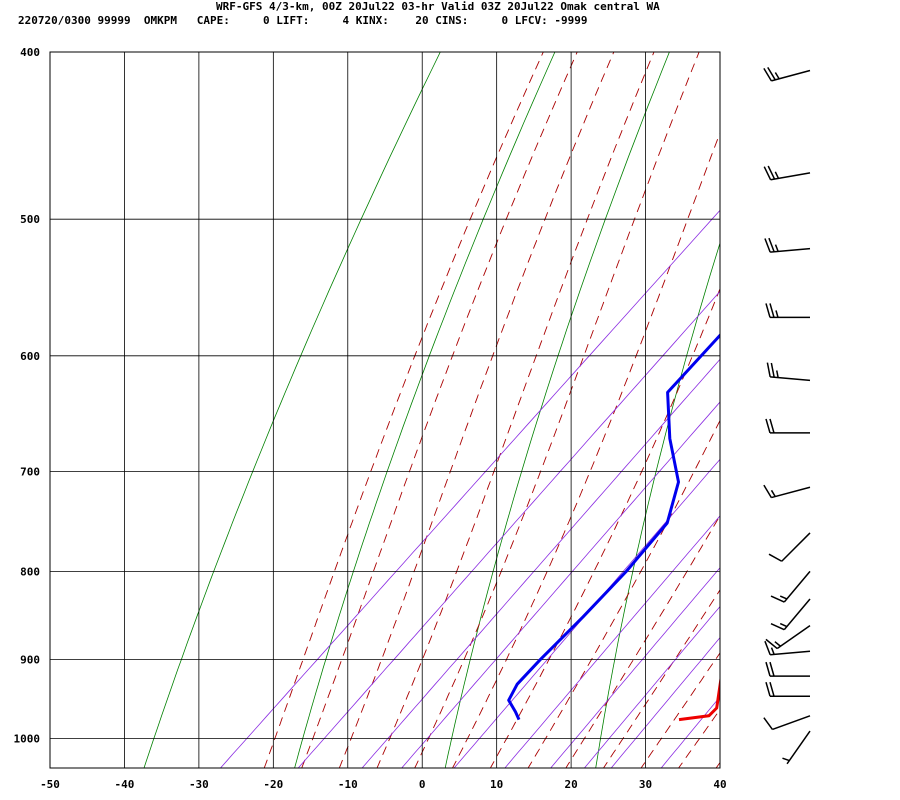  I want to click on x-tick-label: -20, so click(273, 784).